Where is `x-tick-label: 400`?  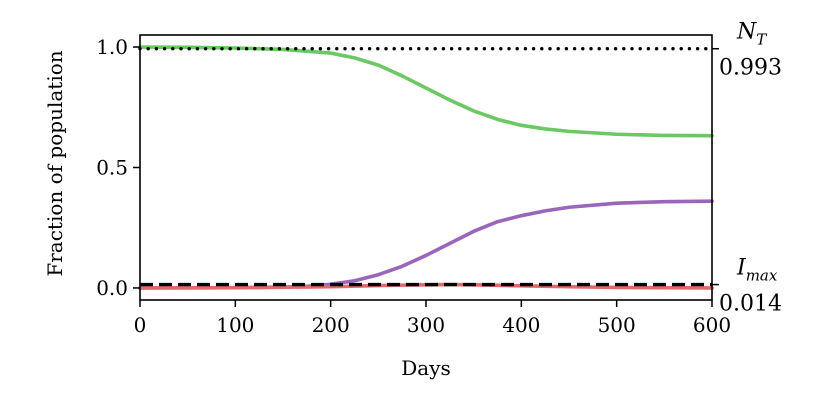 x-tick-label: 400 is located at coordinates (521, 325).